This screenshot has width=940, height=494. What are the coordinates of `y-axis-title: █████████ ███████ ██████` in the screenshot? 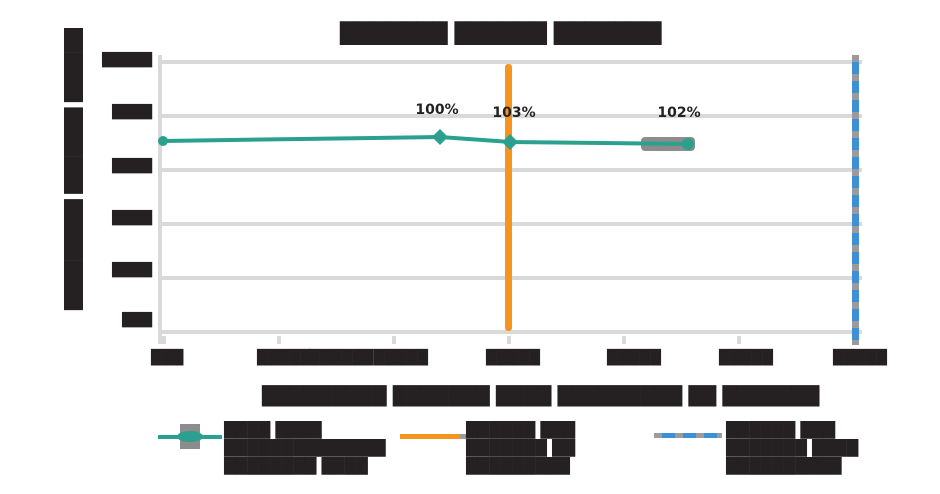 It's located at (73, 169).